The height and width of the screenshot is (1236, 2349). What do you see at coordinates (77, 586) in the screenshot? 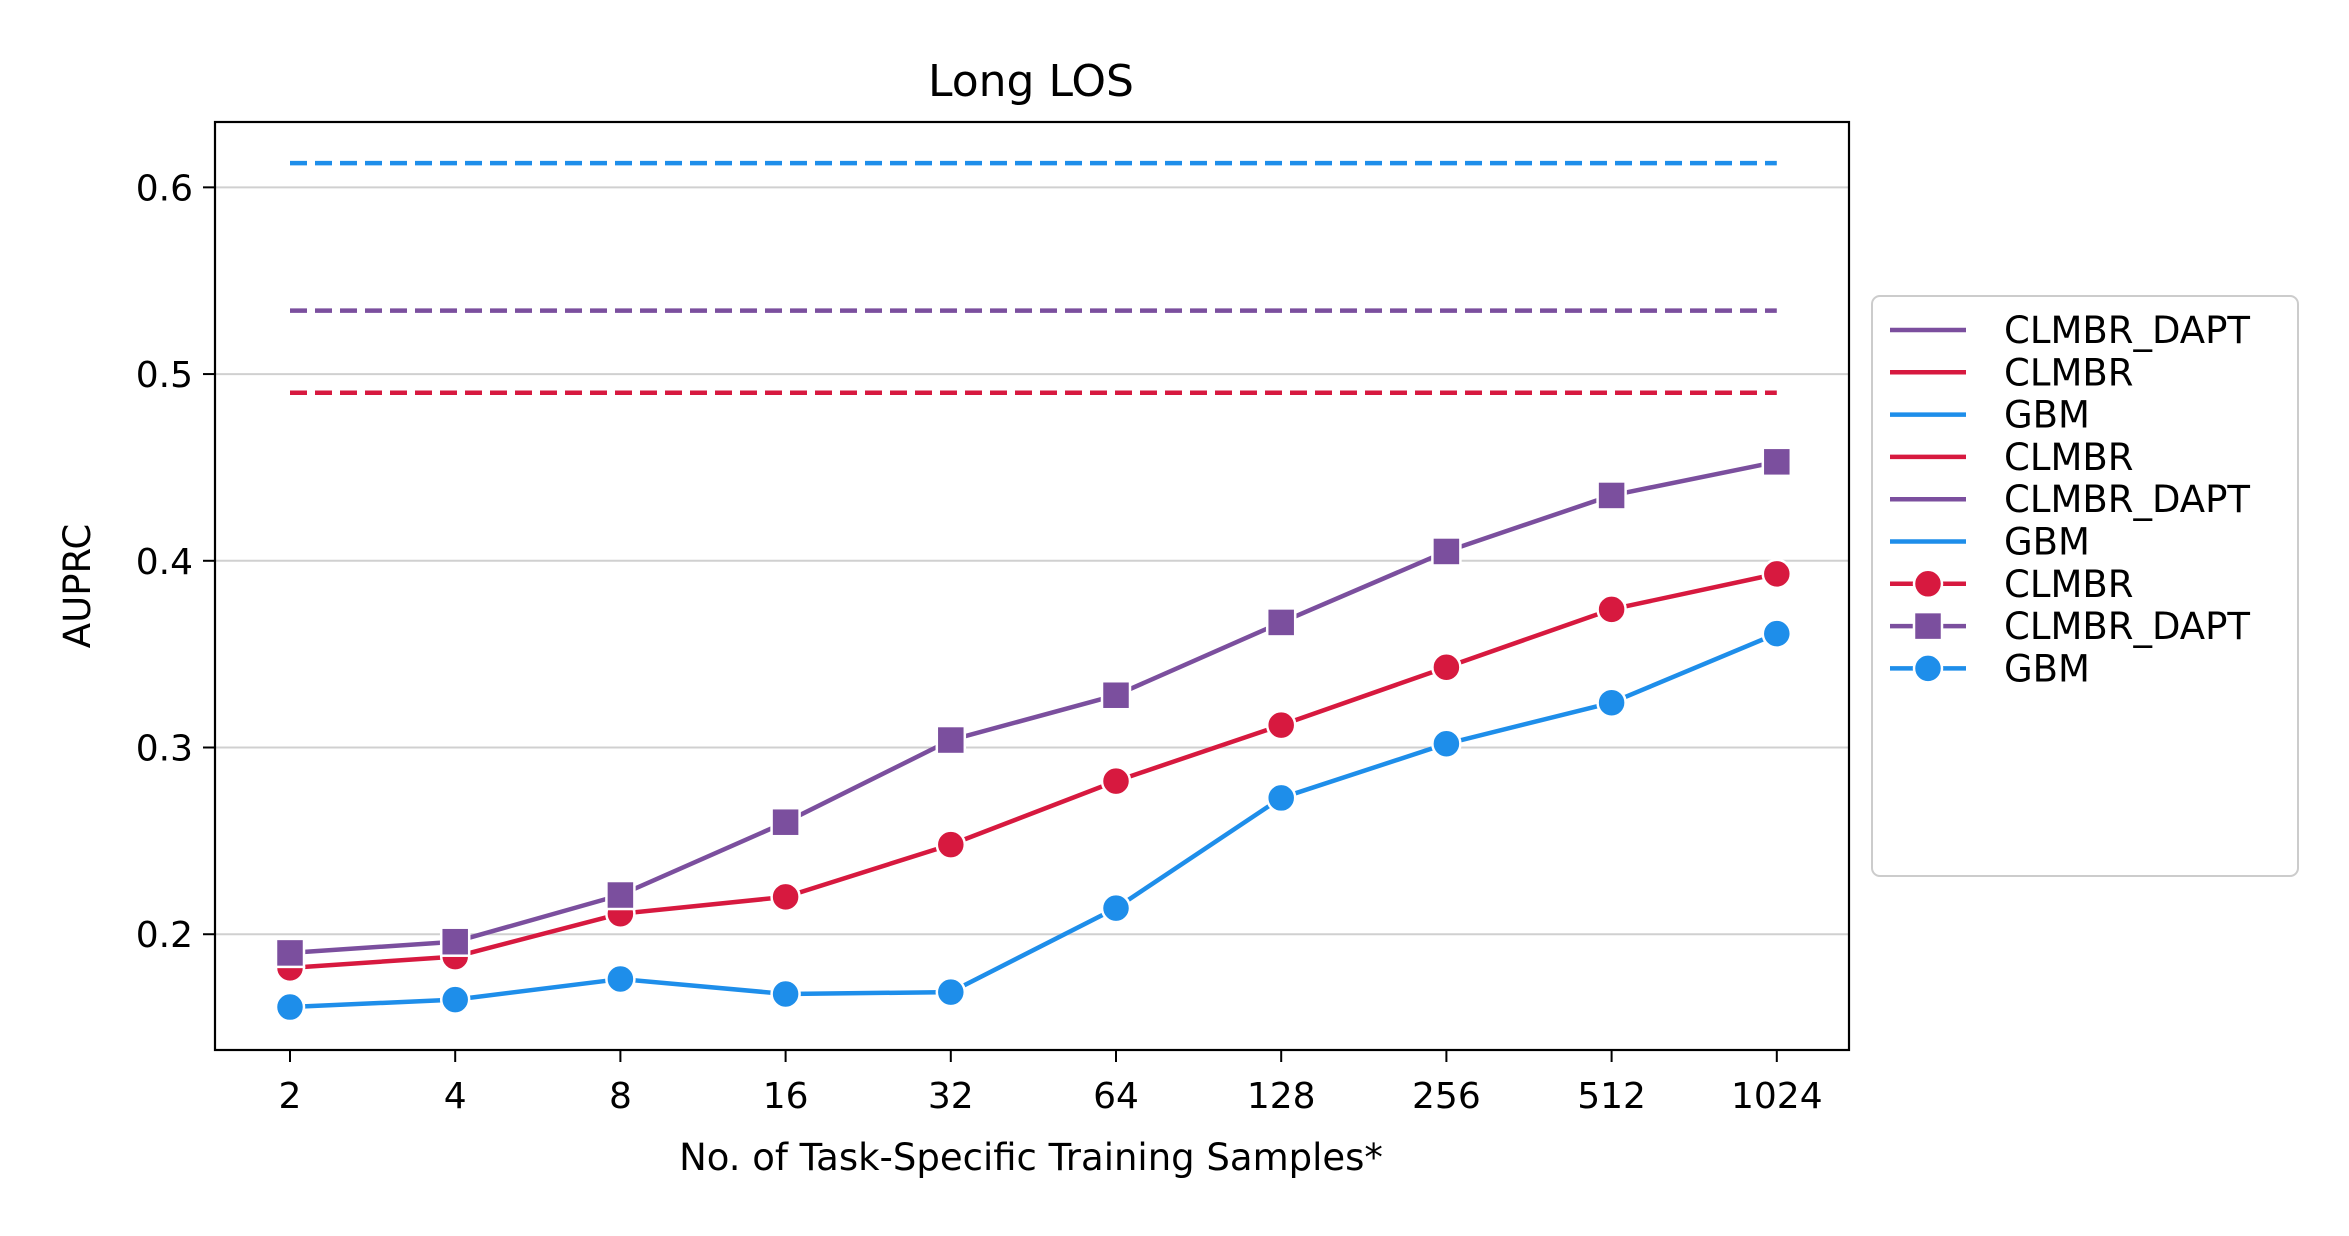
I see `y-axis-label: AUPRC` at bounding box center [77, 586].